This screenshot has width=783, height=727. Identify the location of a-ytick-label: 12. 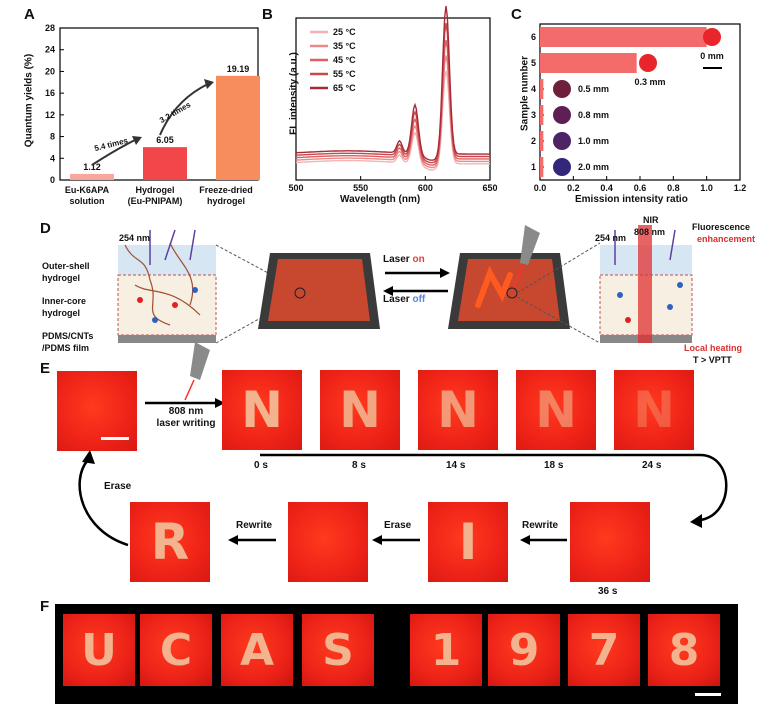
(50, 115).